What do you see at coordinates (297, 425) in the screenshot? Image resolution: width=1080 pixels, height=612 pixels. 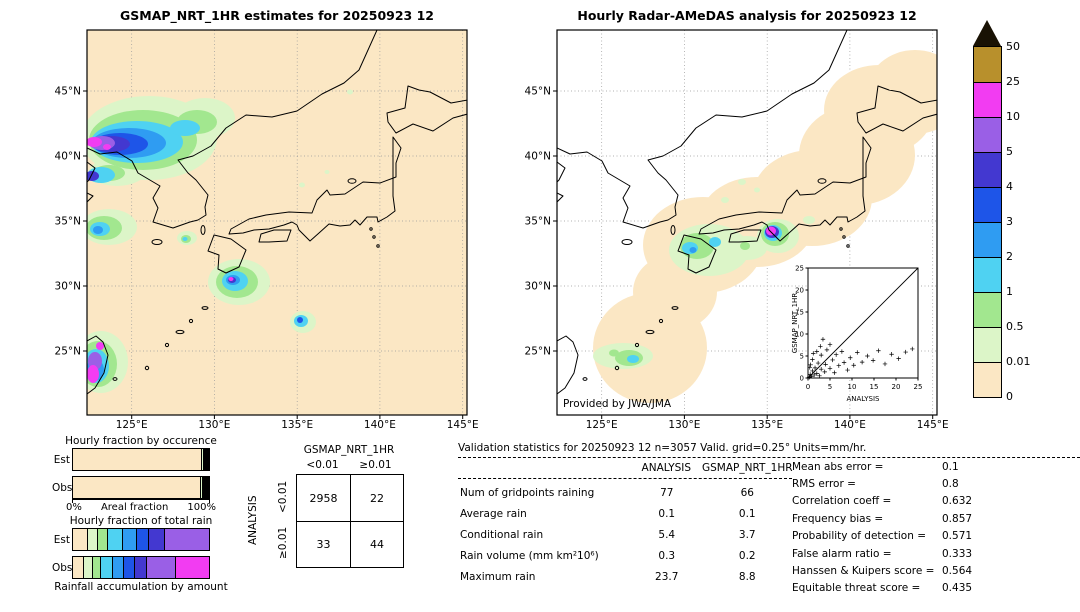 I see `lon-tick-label: 135°E` at bounding box center [297, 425].